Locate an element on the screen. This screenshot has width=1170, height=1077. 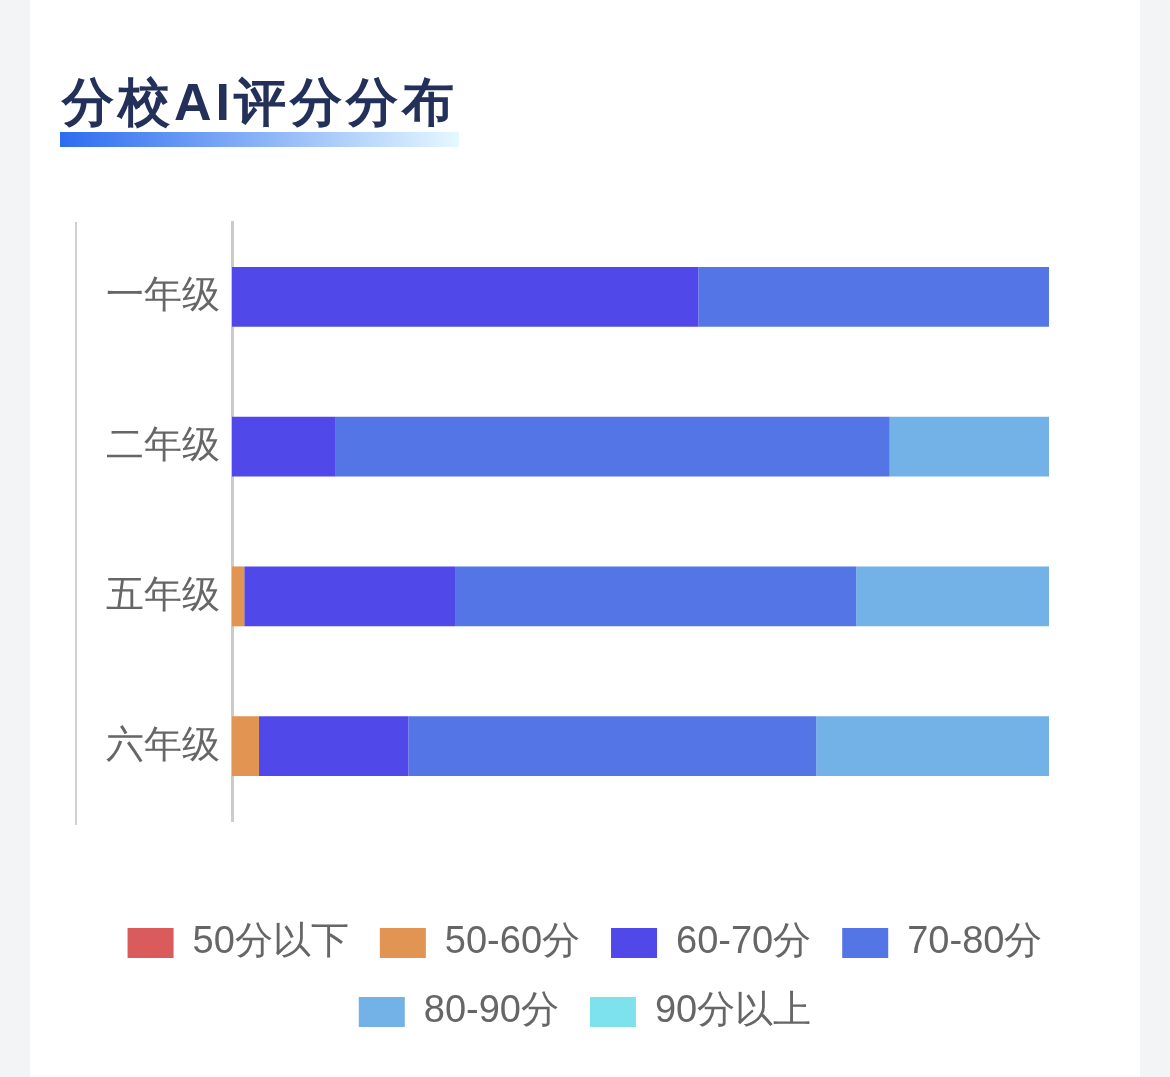
chart-title: 分校AI评分分布 is located at coordinates (260, 102).